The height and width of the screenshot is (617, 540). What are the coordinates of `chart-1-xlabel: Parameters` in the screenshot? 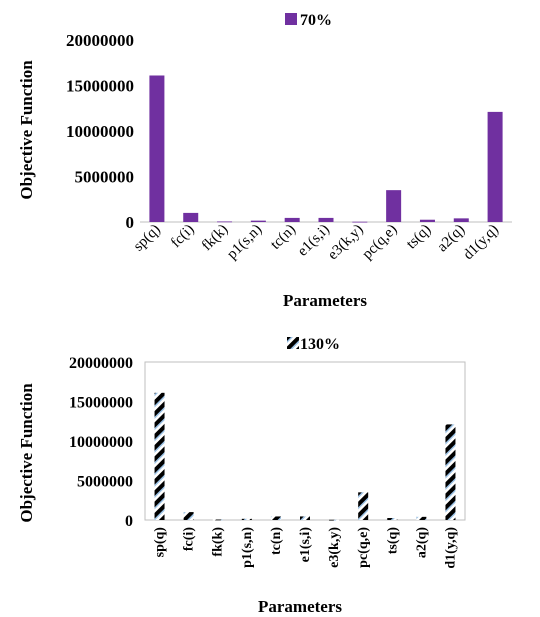 It's located at (325, 300).